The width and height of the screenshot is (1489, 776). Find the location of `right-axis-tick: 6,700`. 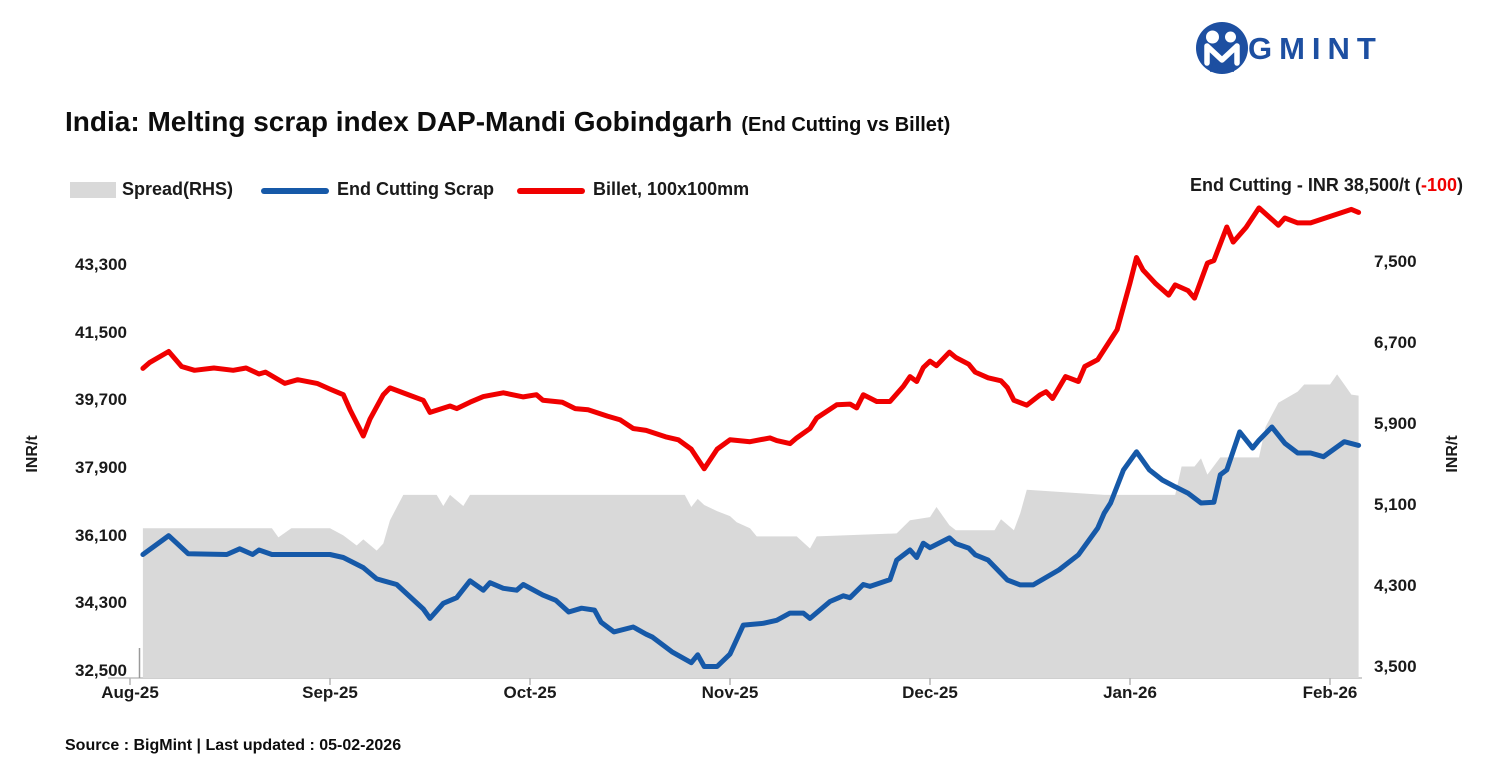

right-axis-tick: 6,700 is located at coordinates (1395, 342).